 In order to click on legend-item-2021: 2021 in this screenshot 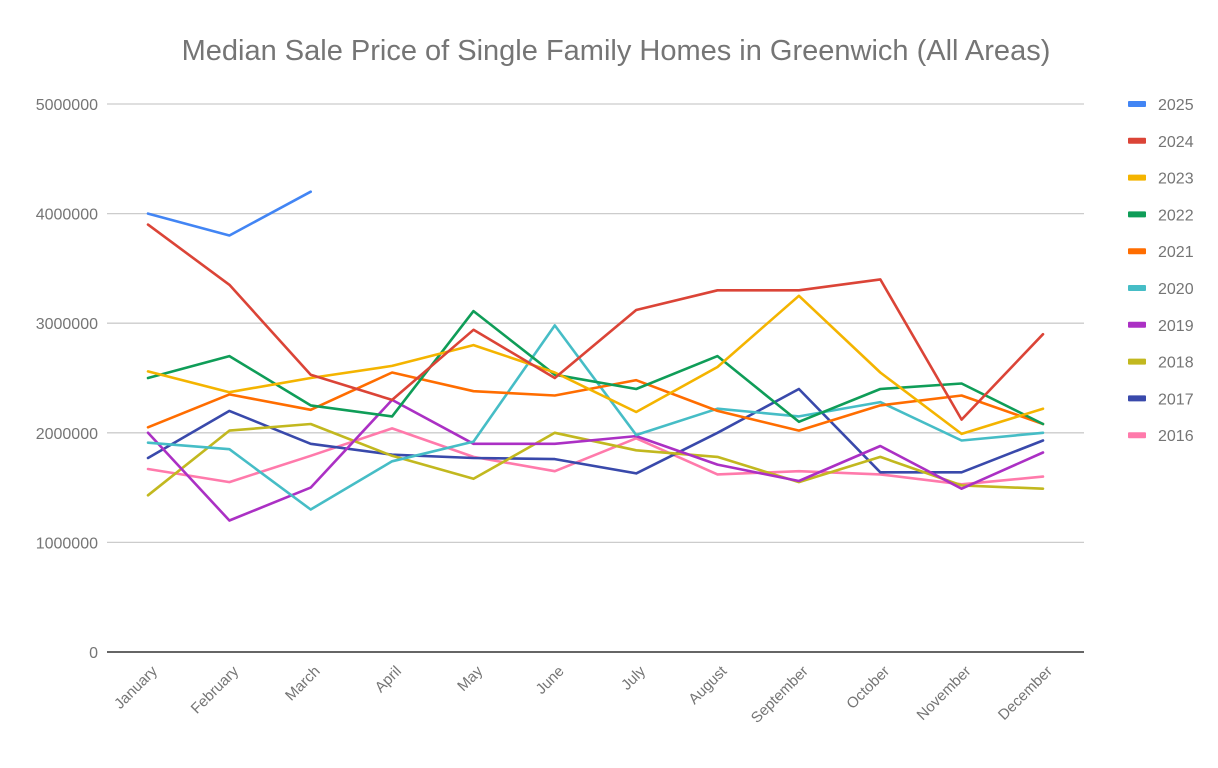, I will do `click(1161, 252)`.